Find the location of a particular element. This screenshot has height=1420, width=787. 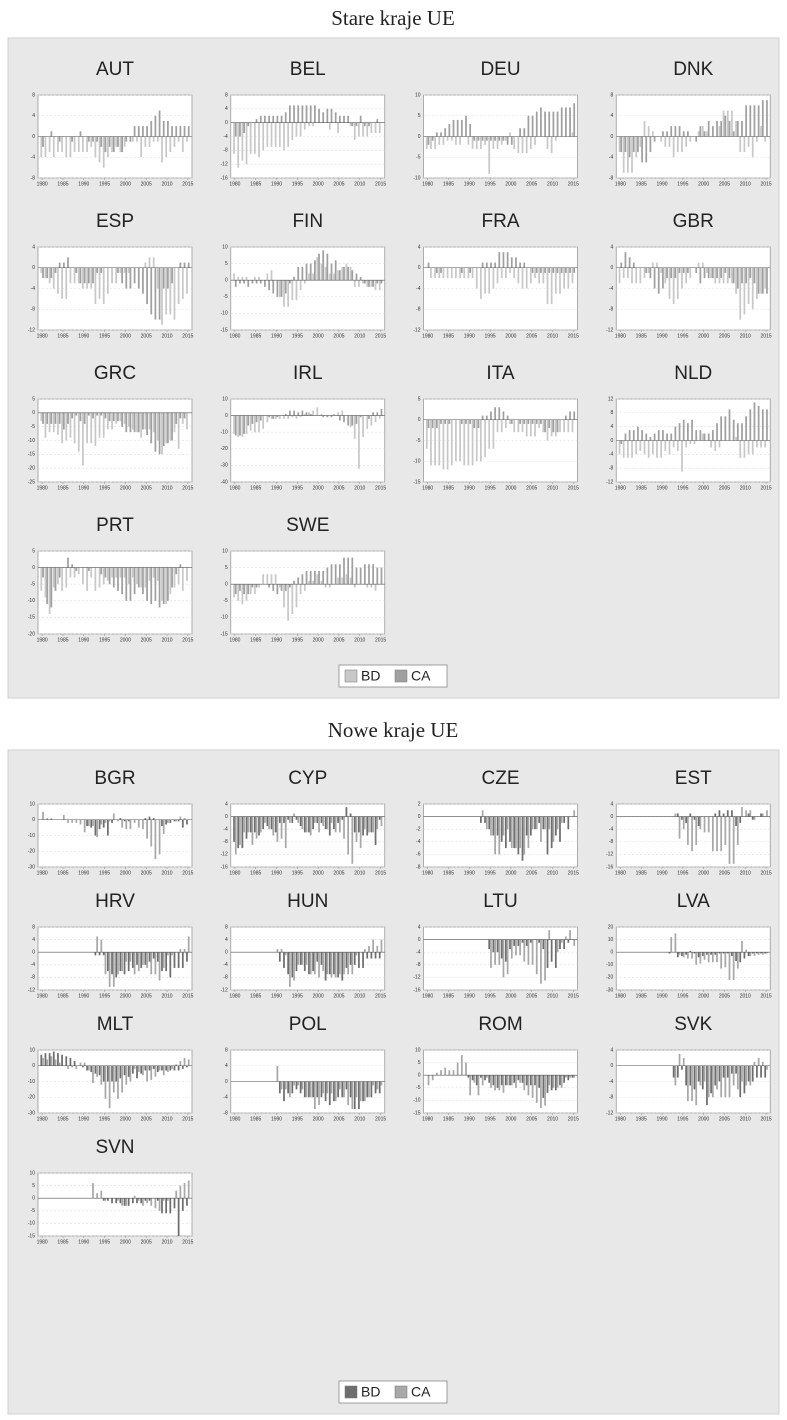

x-tick-label: 2010 is located at coordinates (359, 184).